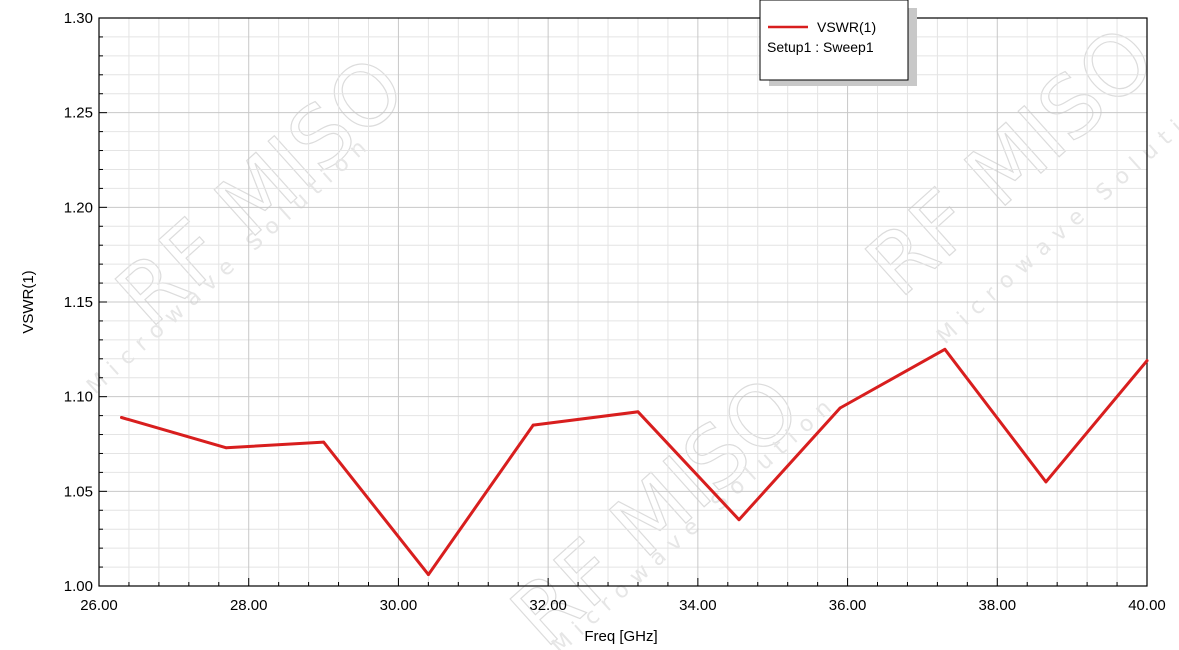 This screenshot has height=650, width=1179. What do you see at coordinates (78, 302) in the screenshot?
I see `y-tick-label: 1.15` at bounding box center [78, 302].